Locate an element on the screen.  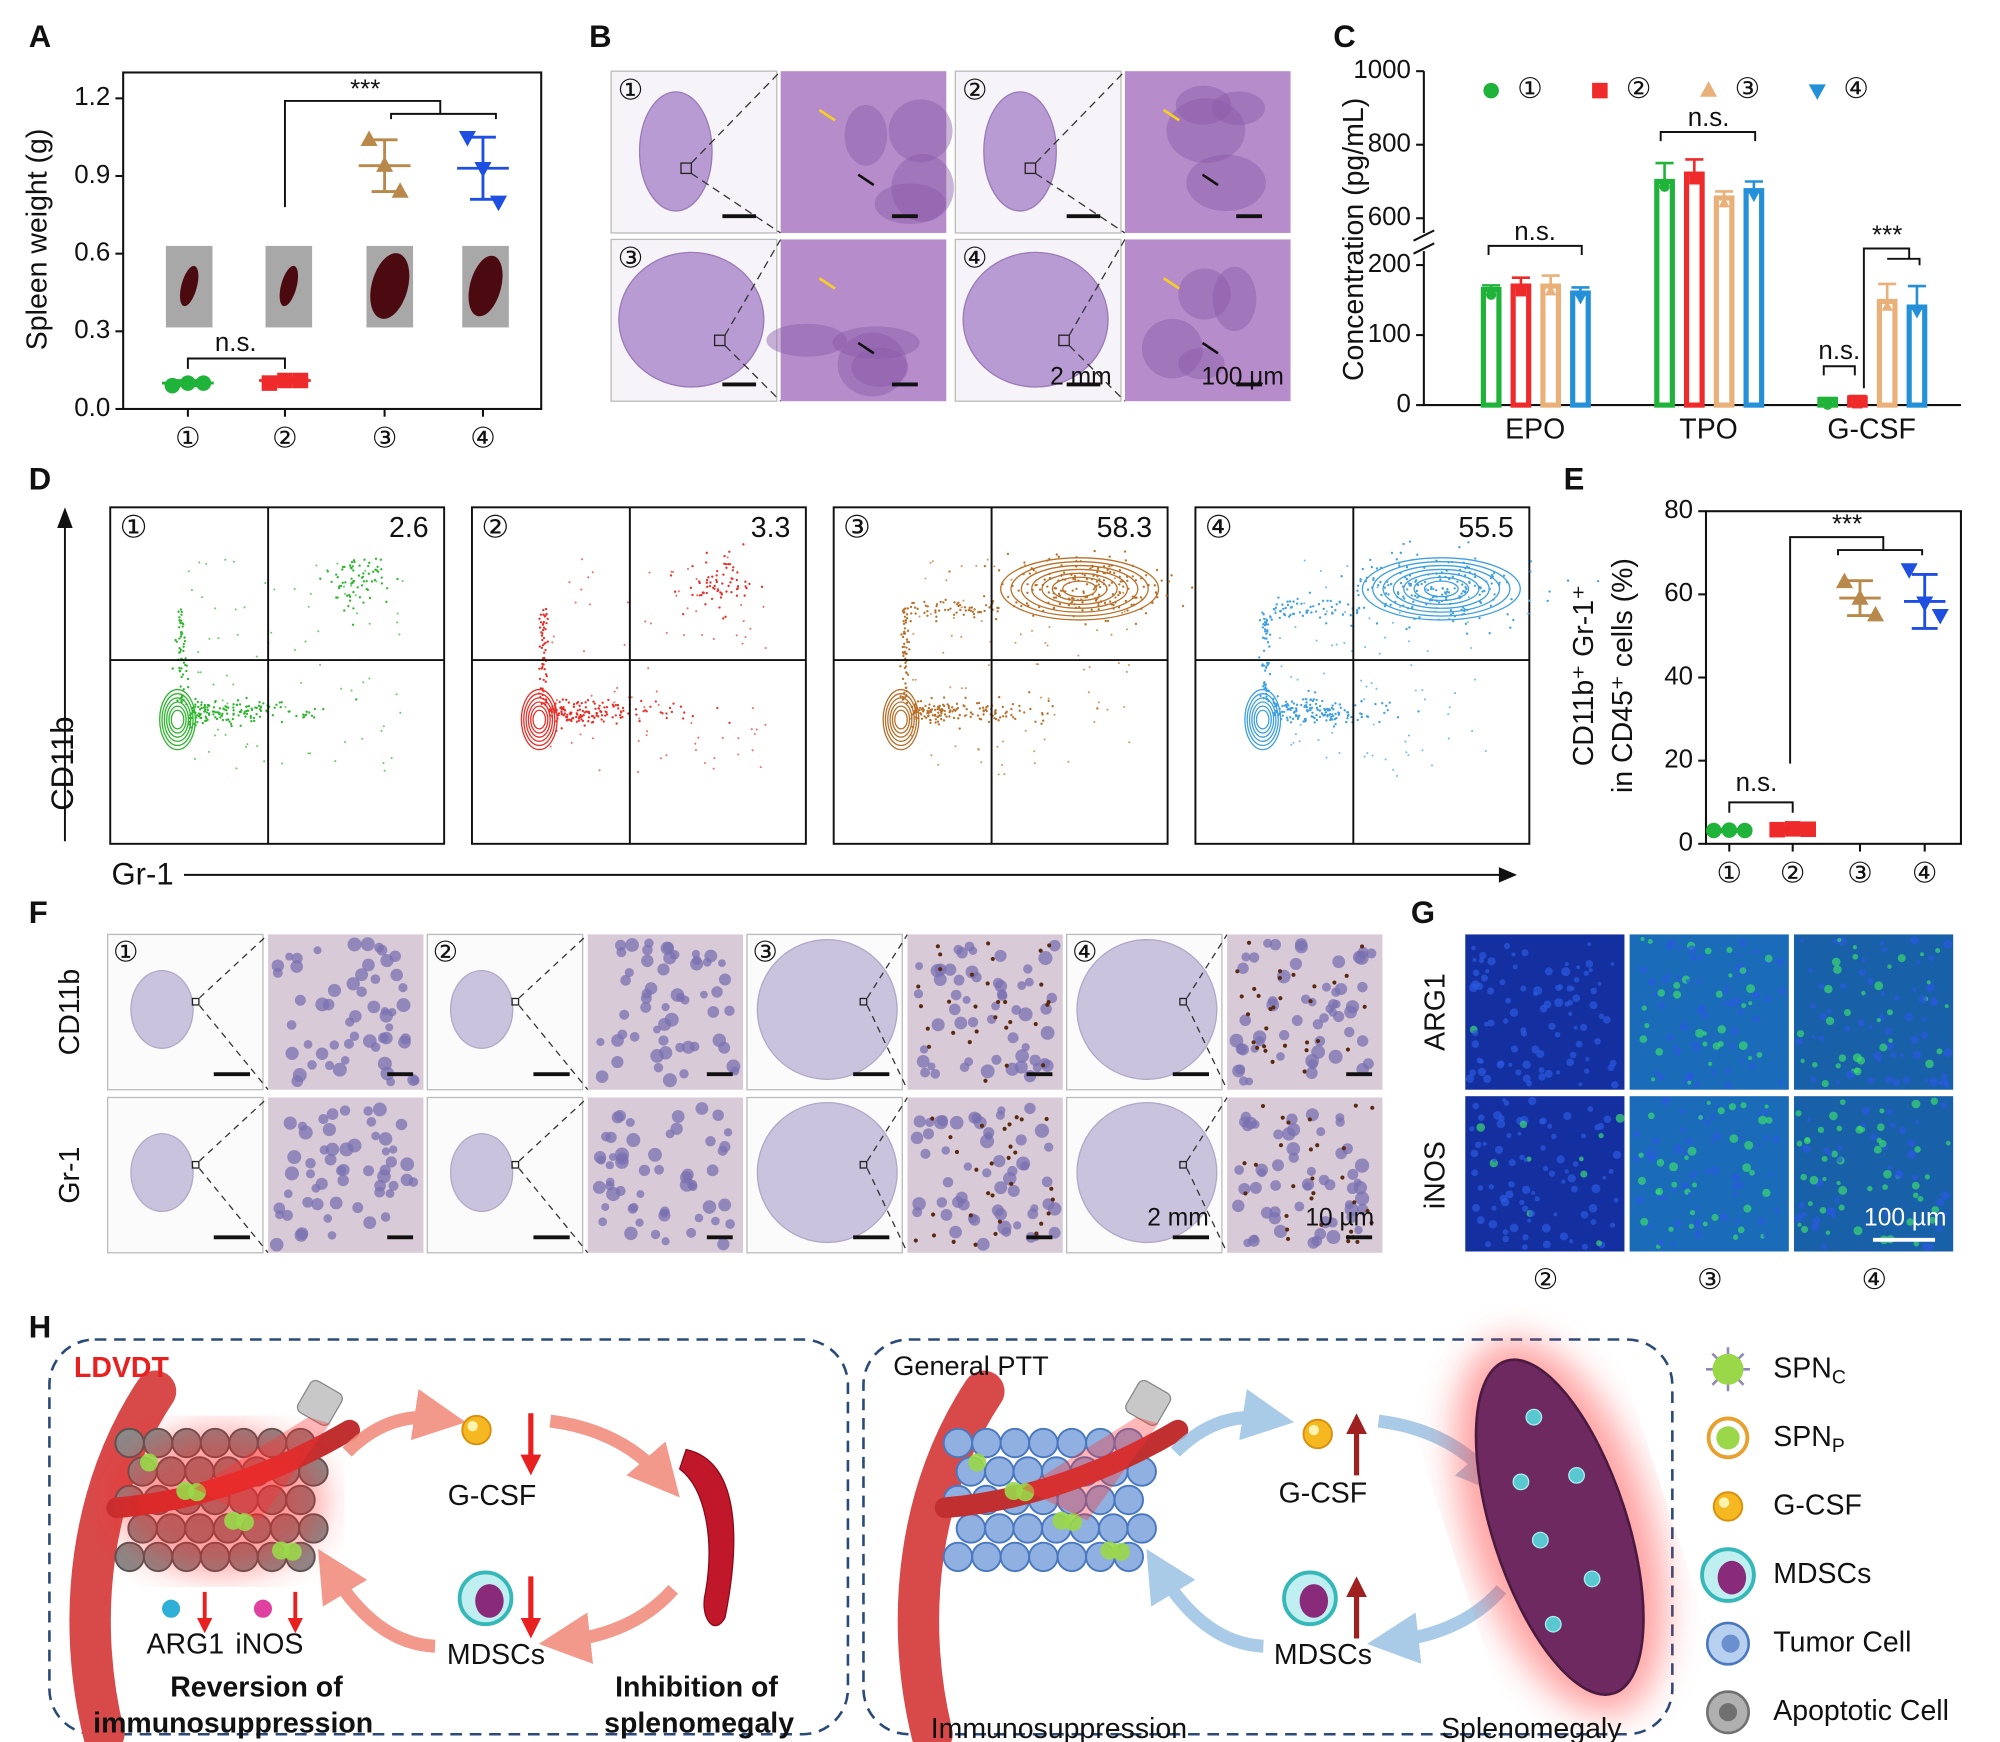
gcsf-shine is located at coordinates (1314, 1430).